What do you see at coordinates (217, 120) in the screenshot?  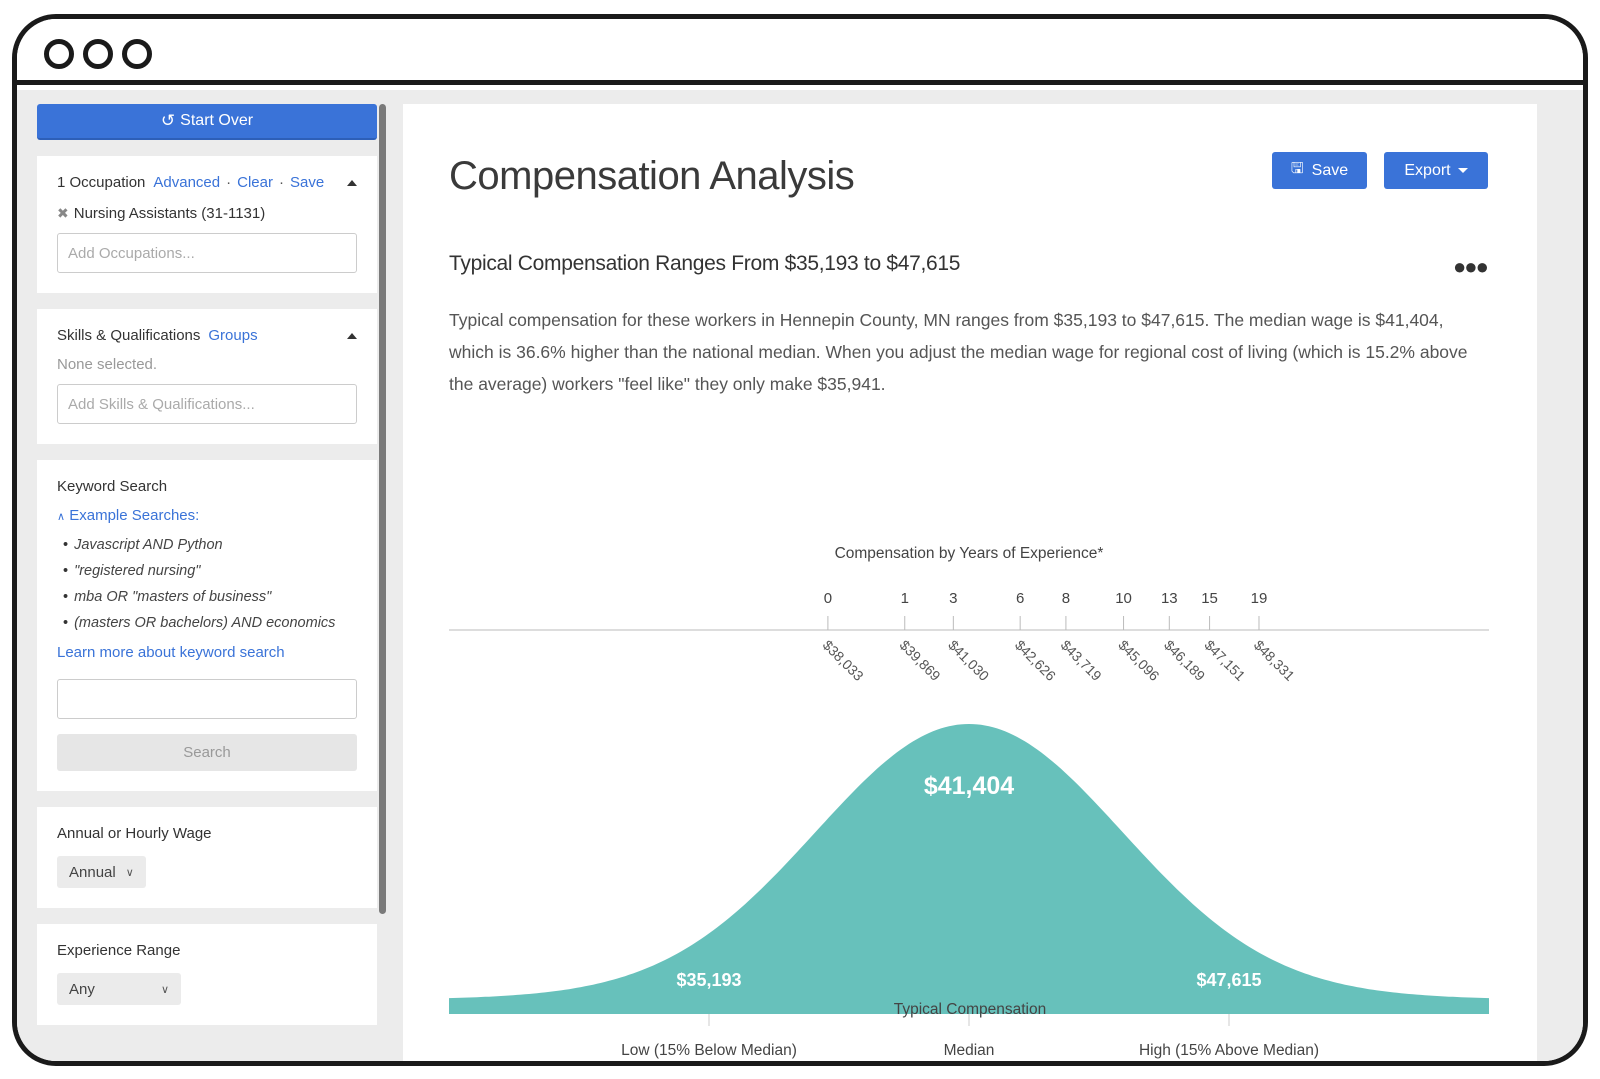 I see `start-over-label: Start Over` at bounding box center [217, 120].